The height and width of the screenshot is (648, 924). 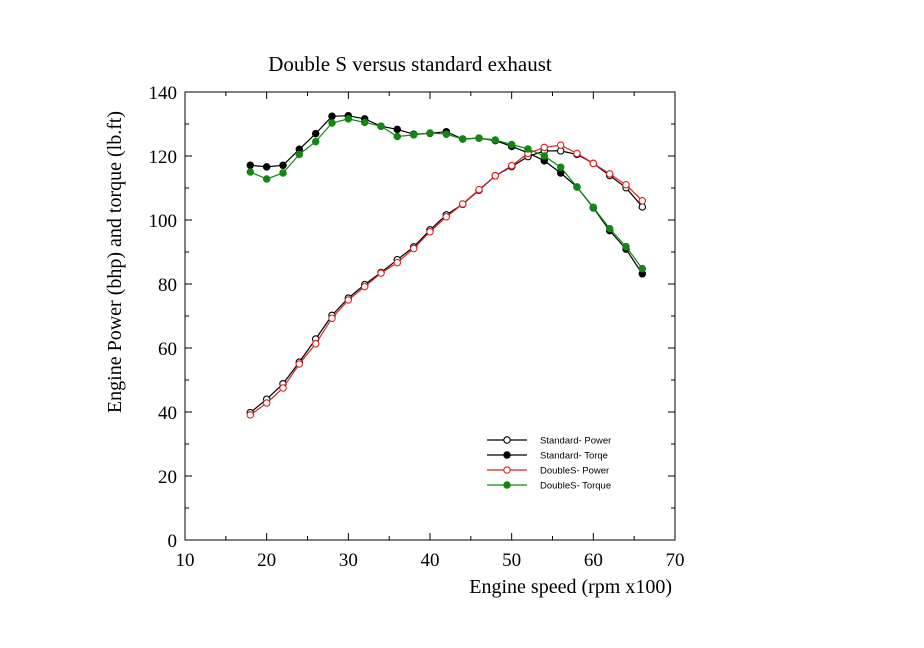 What do you see at coordinates (574, 471) in the screenshot?
I see `legend-label: DoubleS- Power` at bounding box center [574, 471].